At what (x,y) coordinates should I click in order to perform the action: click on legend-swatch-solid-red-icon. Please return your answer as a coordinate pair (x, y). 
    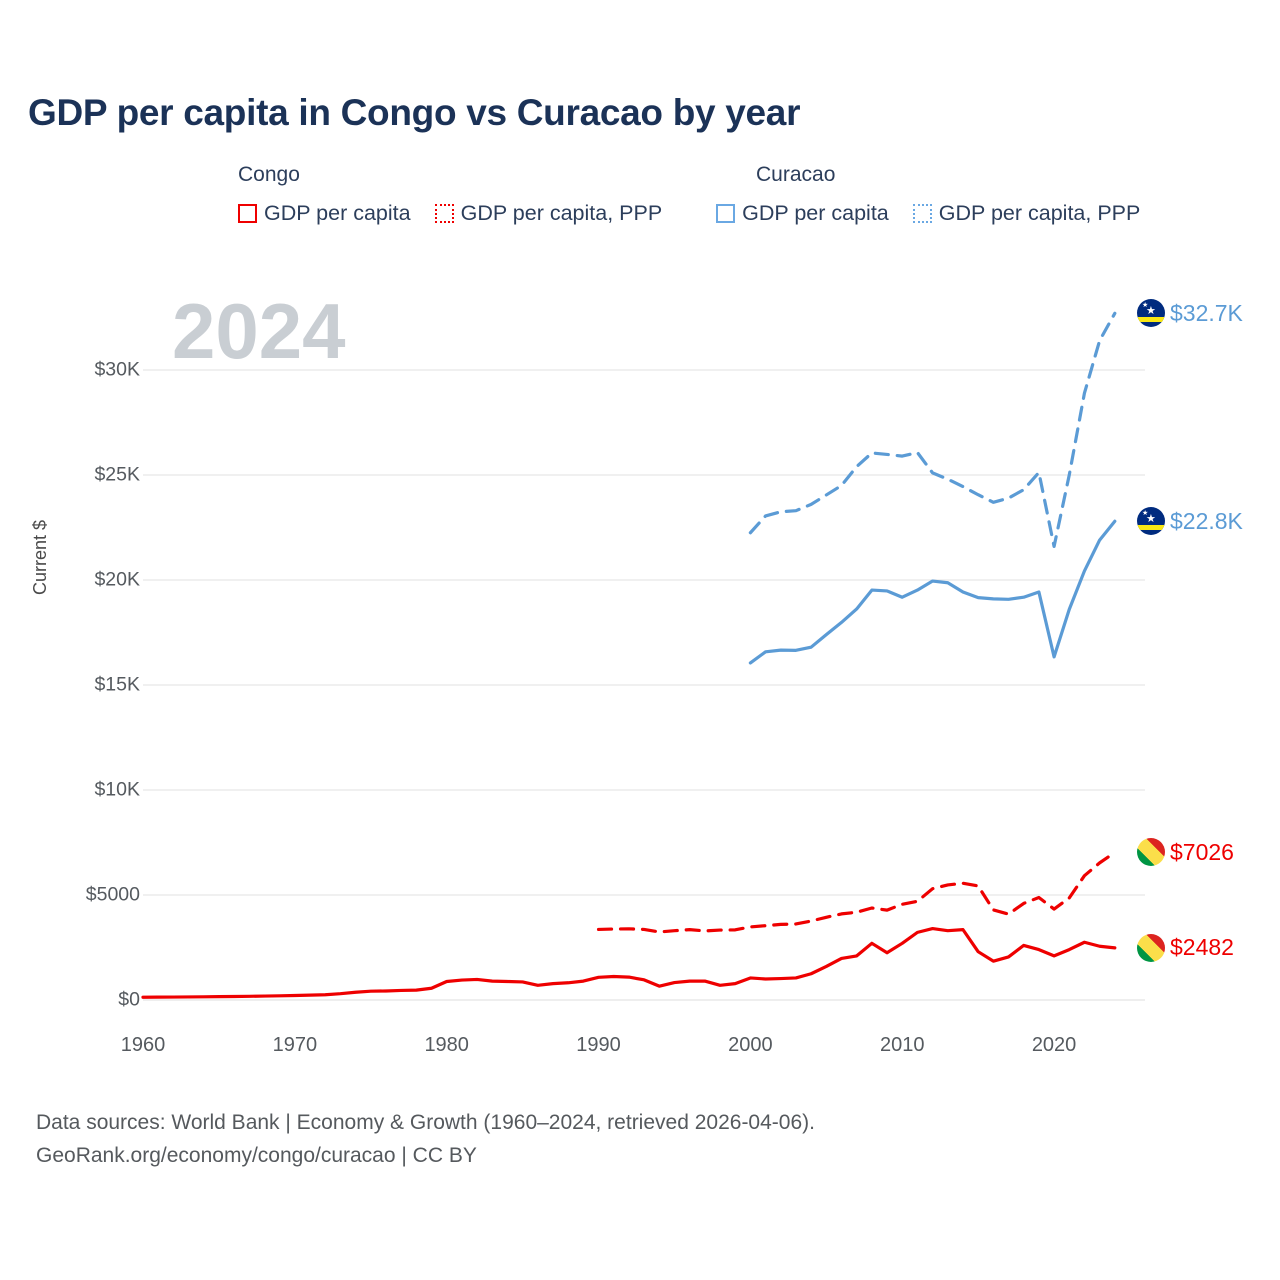
    Looking at the image, I should click on (247, 213).